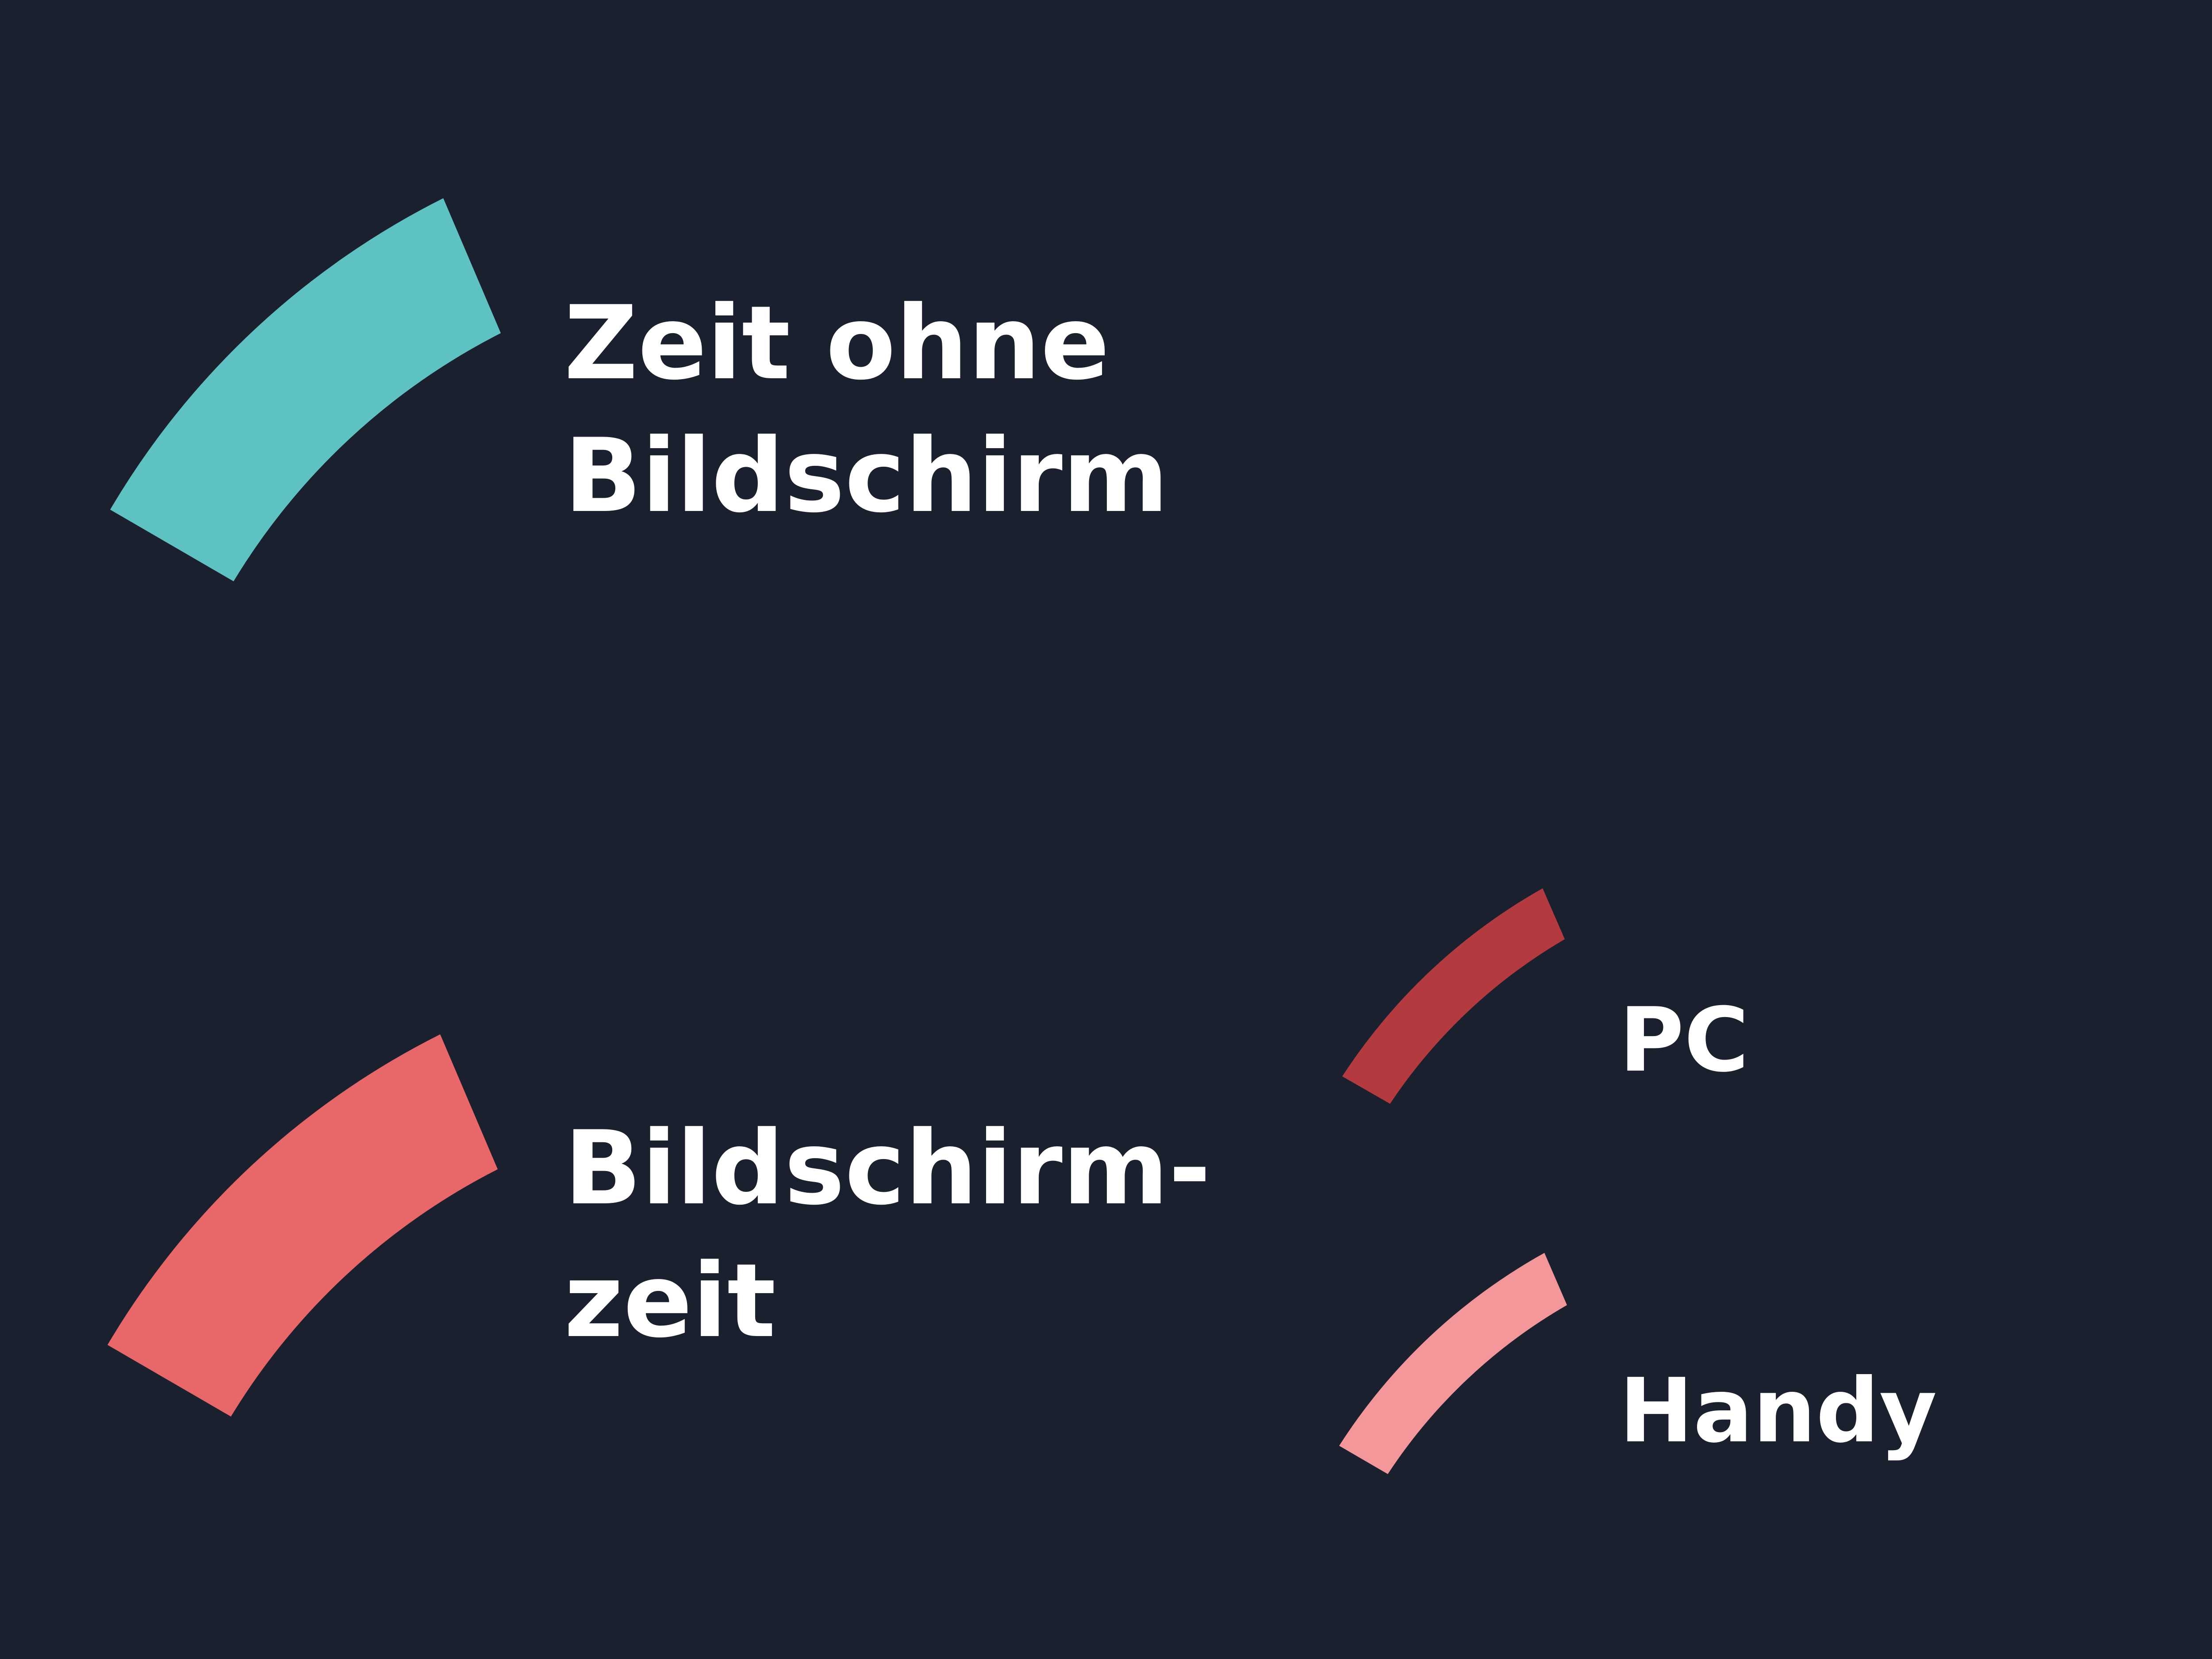 This screenshot has height=1659, width=2212. Describe the element at coordinates (867, 476) in the screenshot. I see `legend-label-offscreen-line2: Bildschirm` at that location.